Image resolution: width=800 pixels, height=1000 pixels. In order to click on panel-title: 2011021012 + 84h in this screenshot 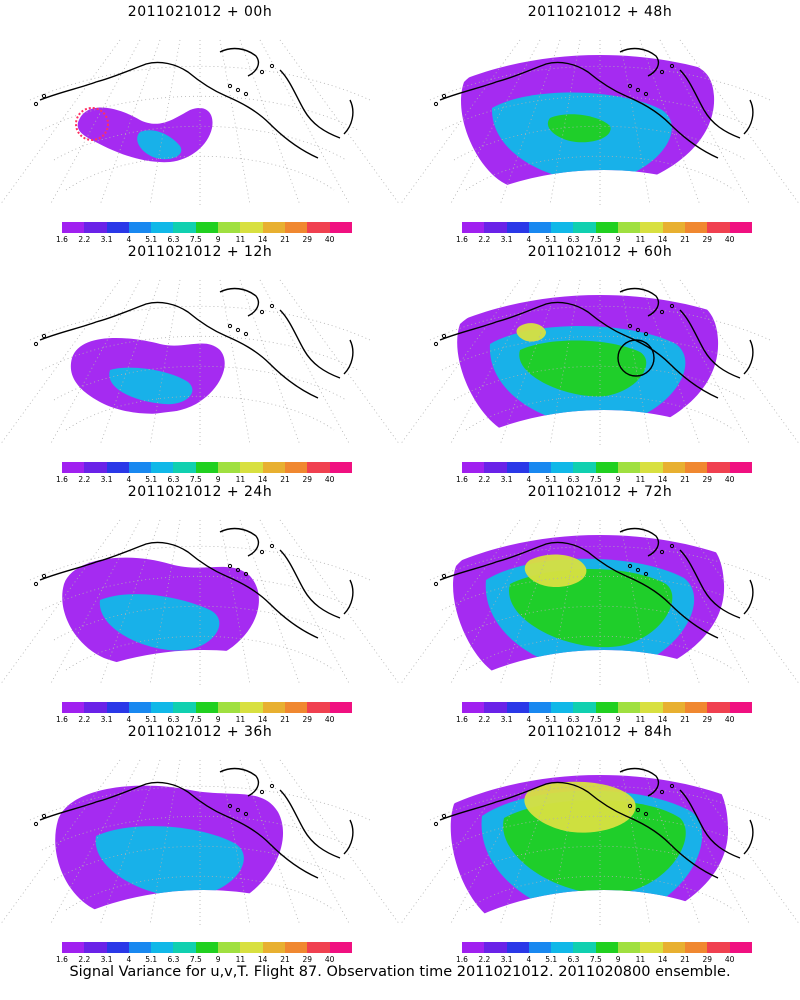, I will do `click(600, 732)`.